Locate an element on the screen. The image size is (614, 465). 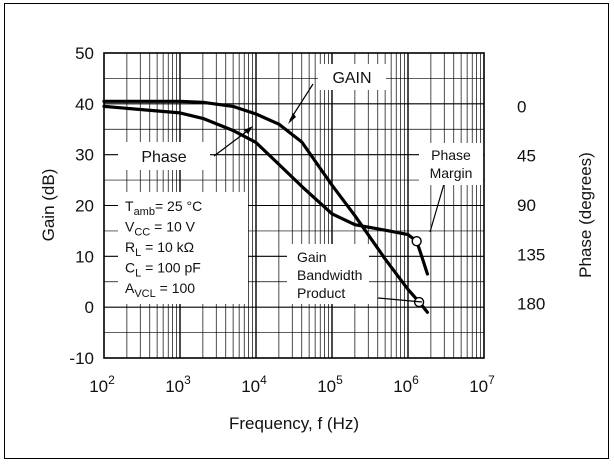
phase-label-box is located at coordinates (164, 156).